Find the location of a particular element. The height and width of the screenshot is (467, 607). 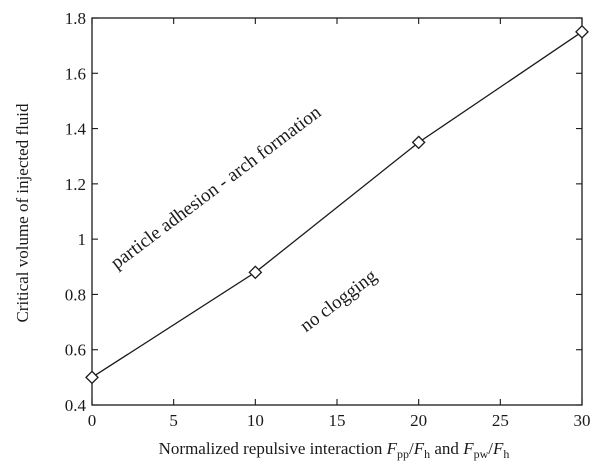

y-tick-label: 1.8 is located at coordinates (75, 18).